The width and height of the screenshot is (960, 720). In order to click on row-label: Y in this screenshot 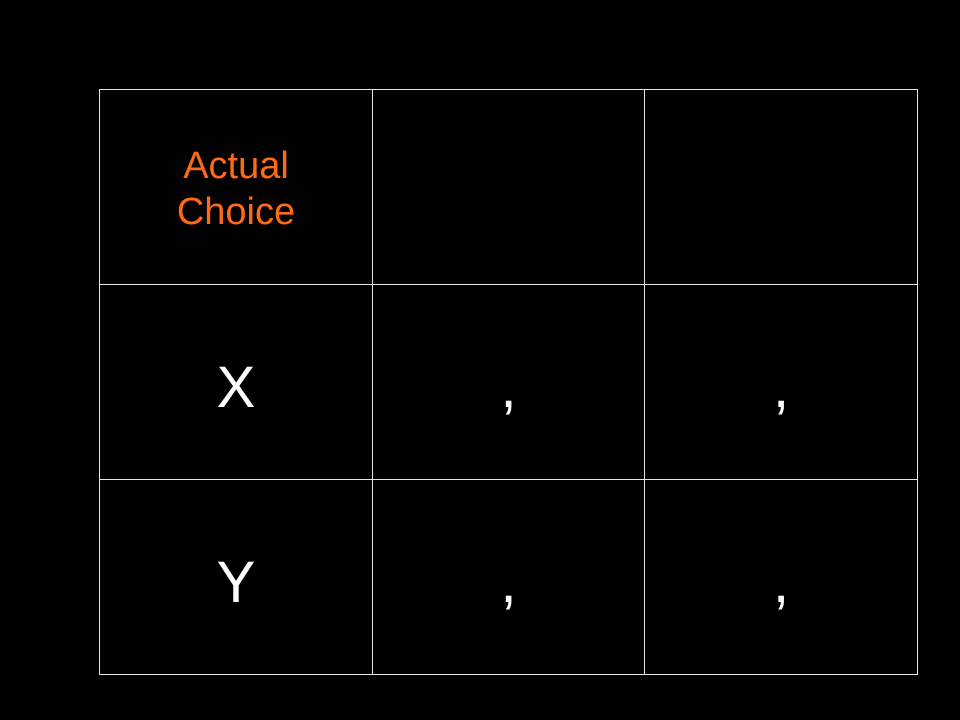, I will do `click(236, 582)`.